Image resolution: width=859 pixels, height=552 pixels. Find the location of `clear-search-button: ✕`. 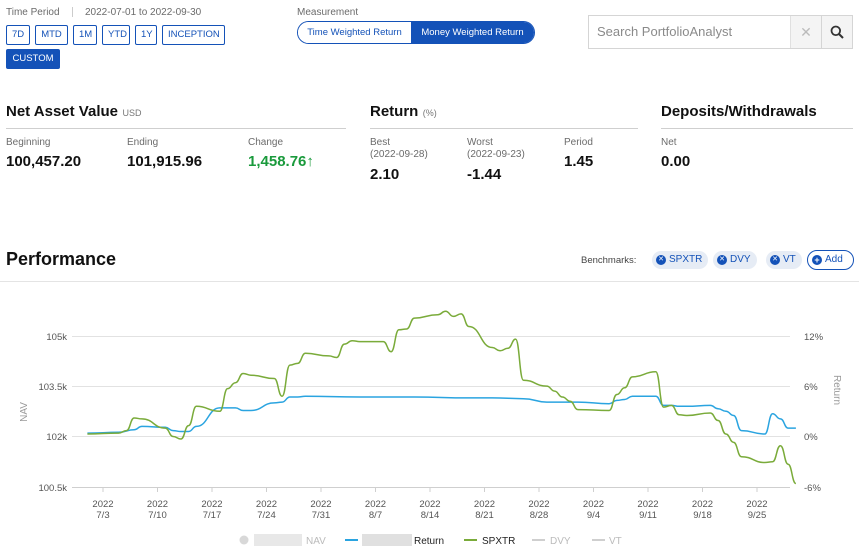

clear-search-button: ✕ is located at coordinates (805, 32).